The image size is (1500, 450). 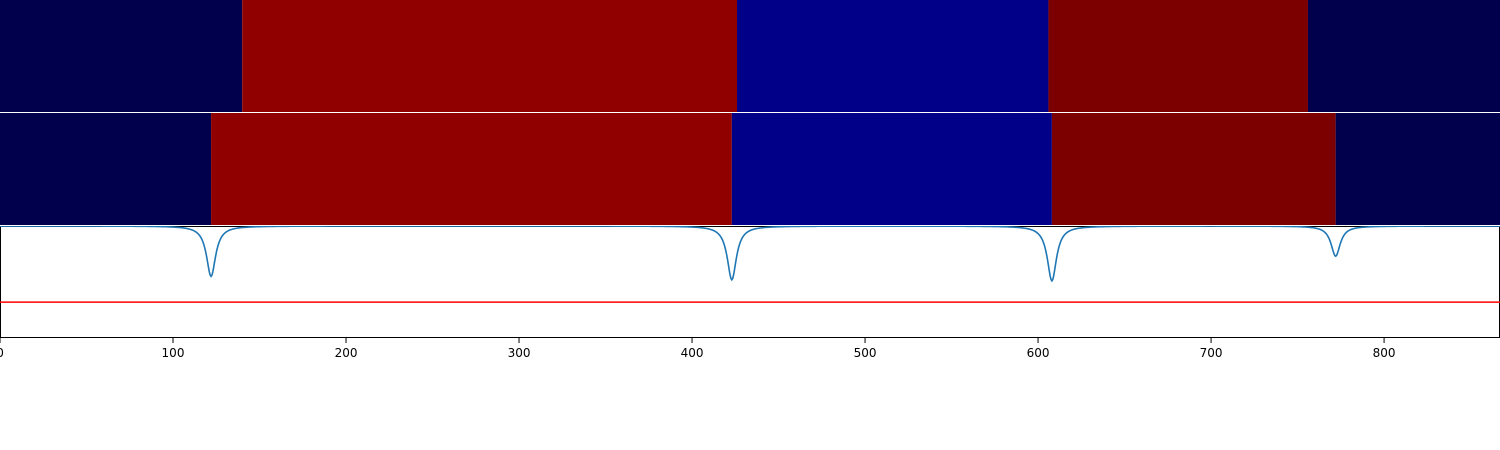 What do you see at coordinates (2, 353) in the screenshot?
I see `x-tick-label-0: 0` at bounding box center [2, 353].